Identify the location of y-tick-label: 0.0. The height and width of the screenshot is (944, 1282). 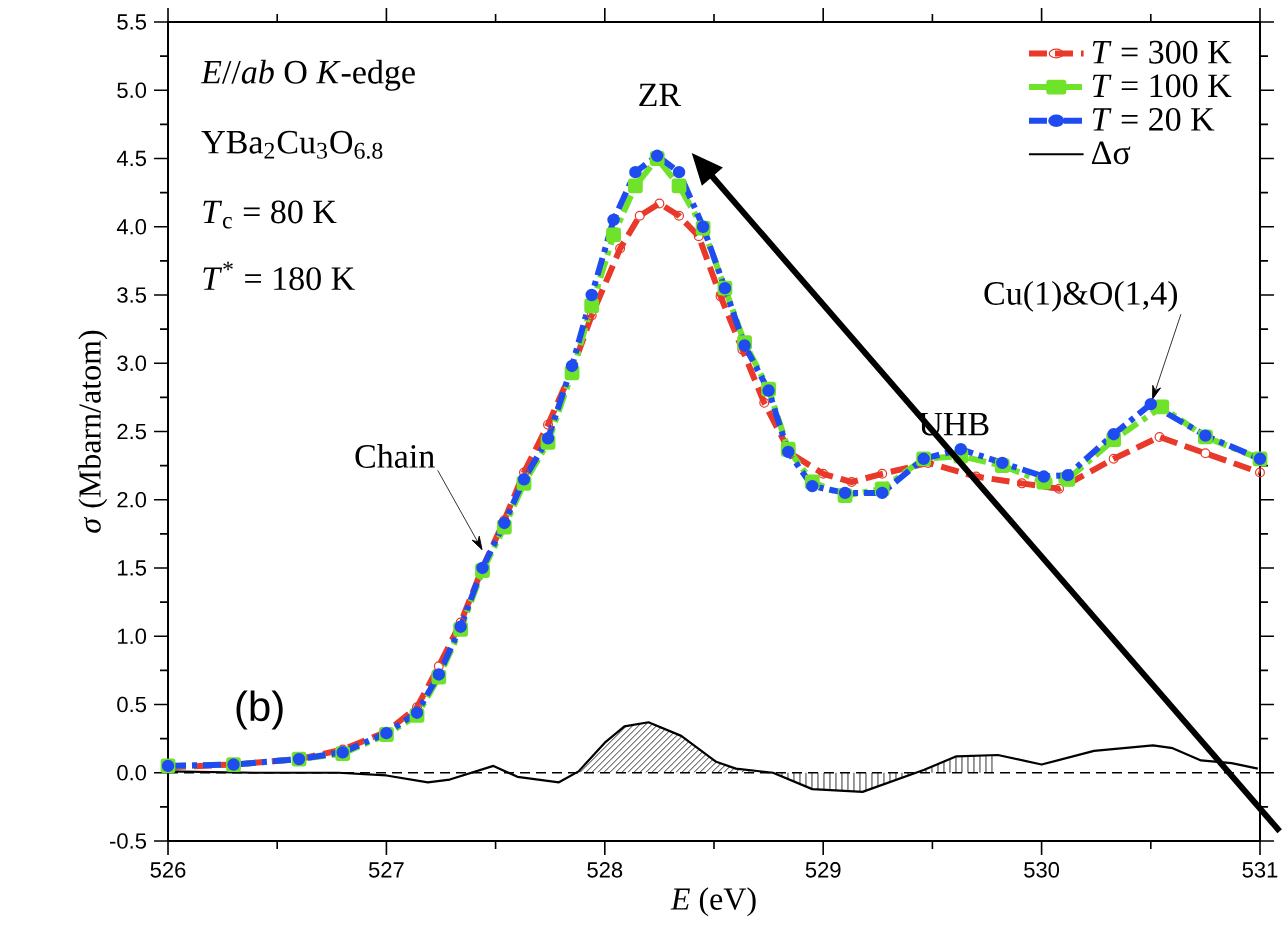
(132, 772).